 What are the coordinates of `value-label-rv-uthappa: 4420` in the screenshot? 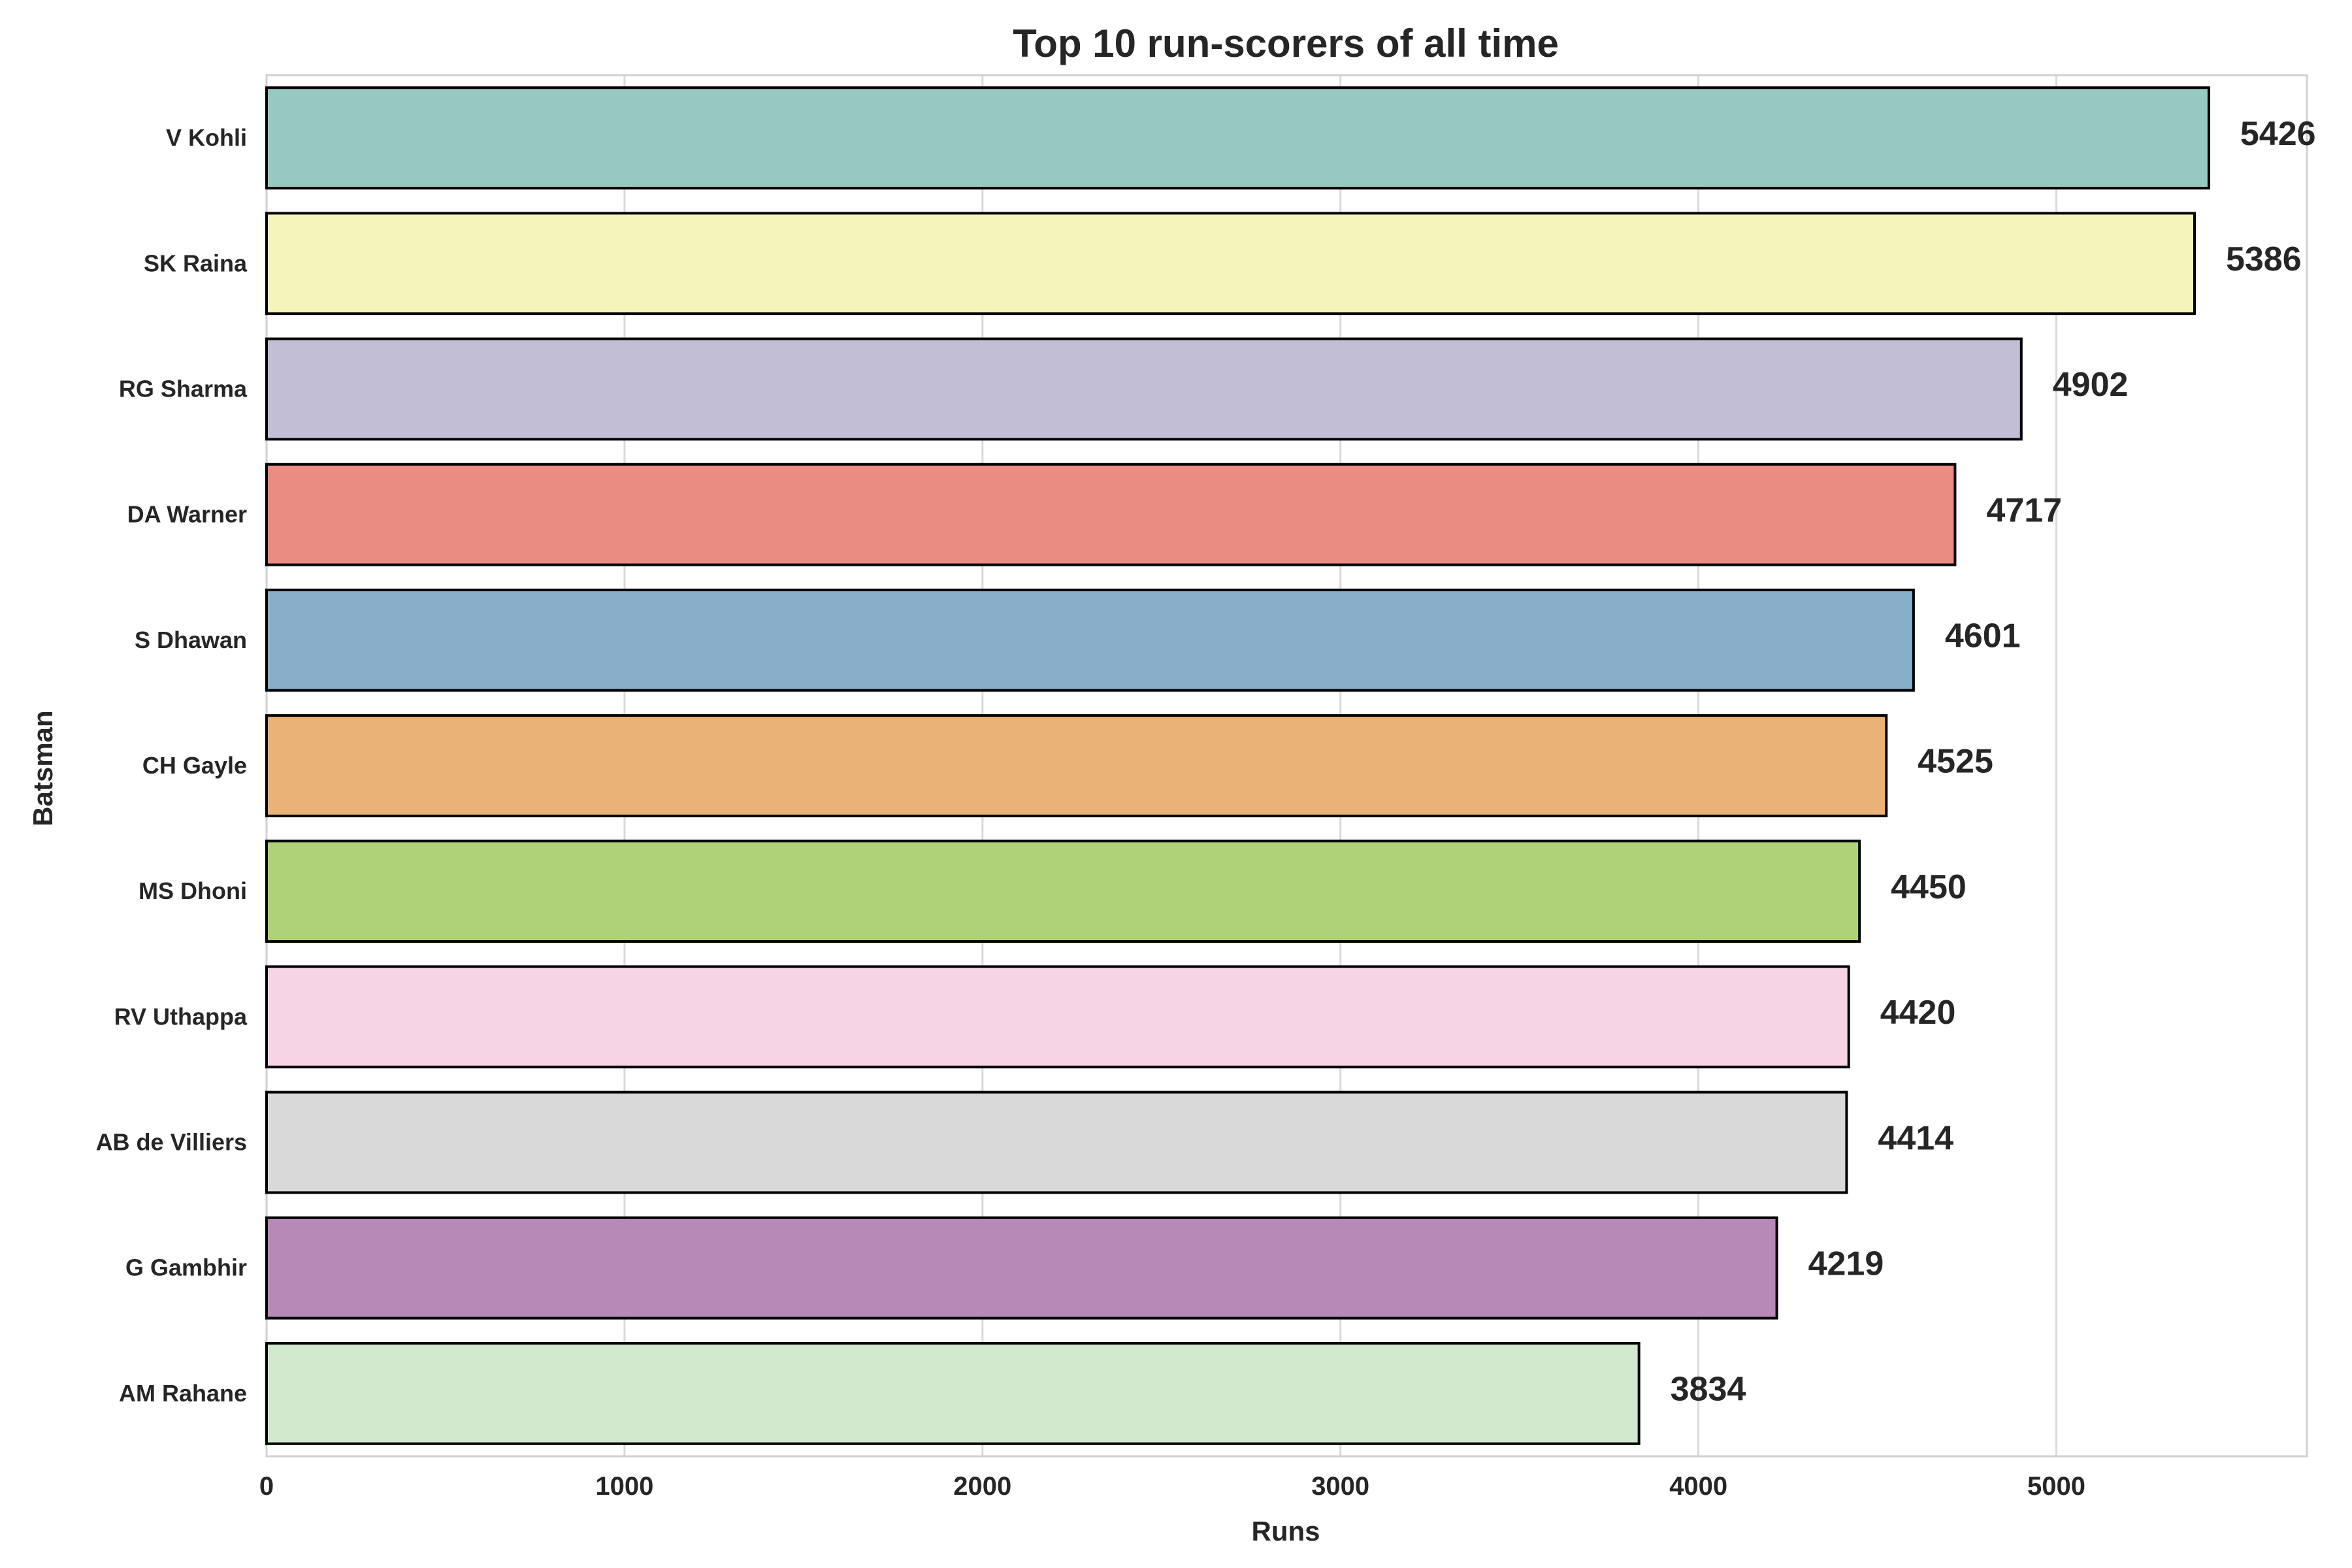 It's located at (1918, 1013).